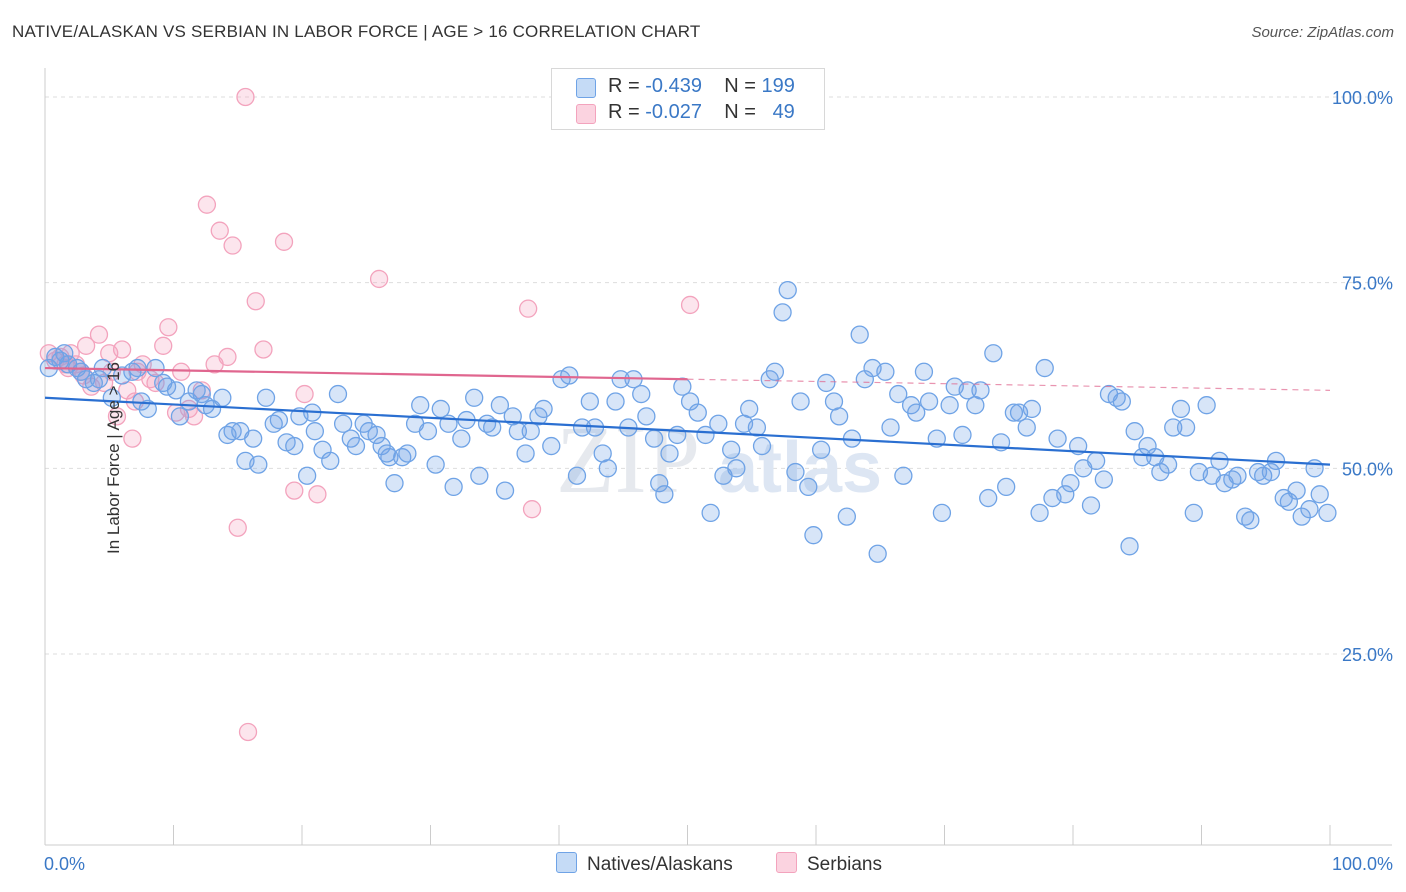 This screenshot has width=1406, height=892. Describe the element at coordinates (1367, 469) in the screenshot. I see `y-tick-label-50: 50.0%` at that location.